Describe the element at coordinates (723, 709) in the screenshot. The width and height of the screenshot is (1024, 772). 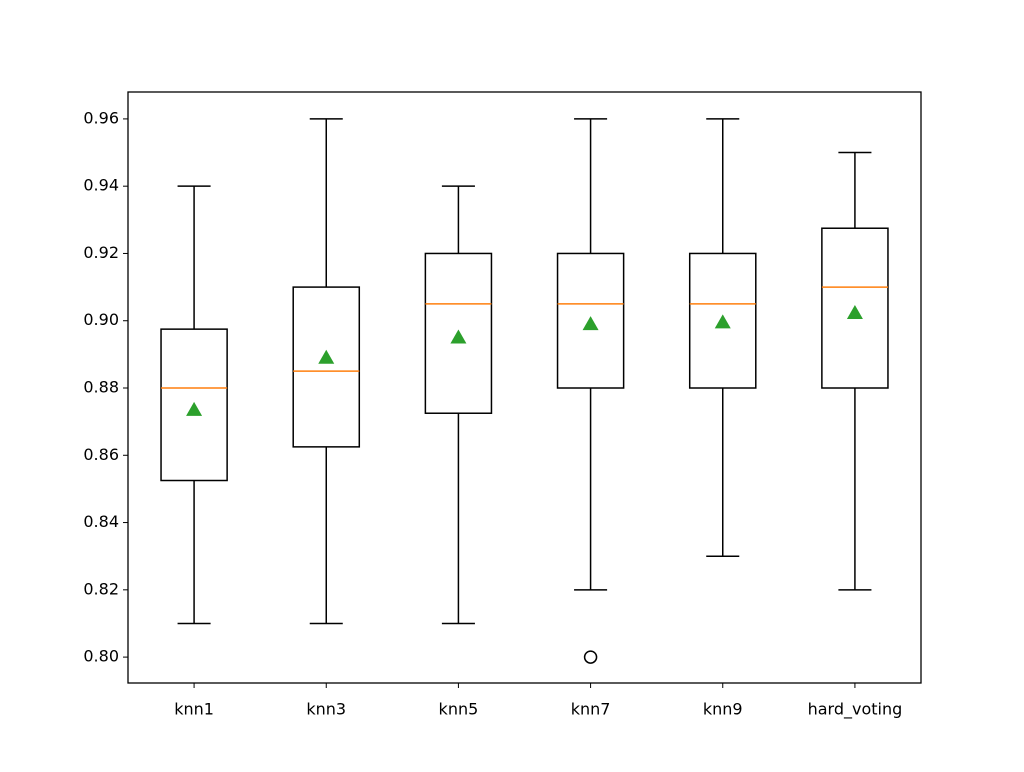
I see `x-tick-label: knn9` at that location.